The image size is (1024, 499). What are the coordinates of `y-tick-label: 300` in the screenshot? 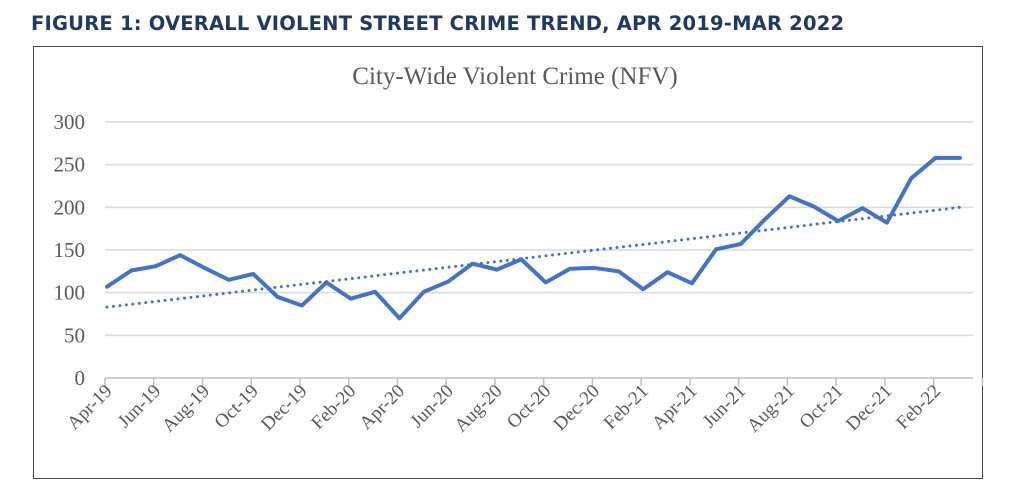 It's located at (70, 122).